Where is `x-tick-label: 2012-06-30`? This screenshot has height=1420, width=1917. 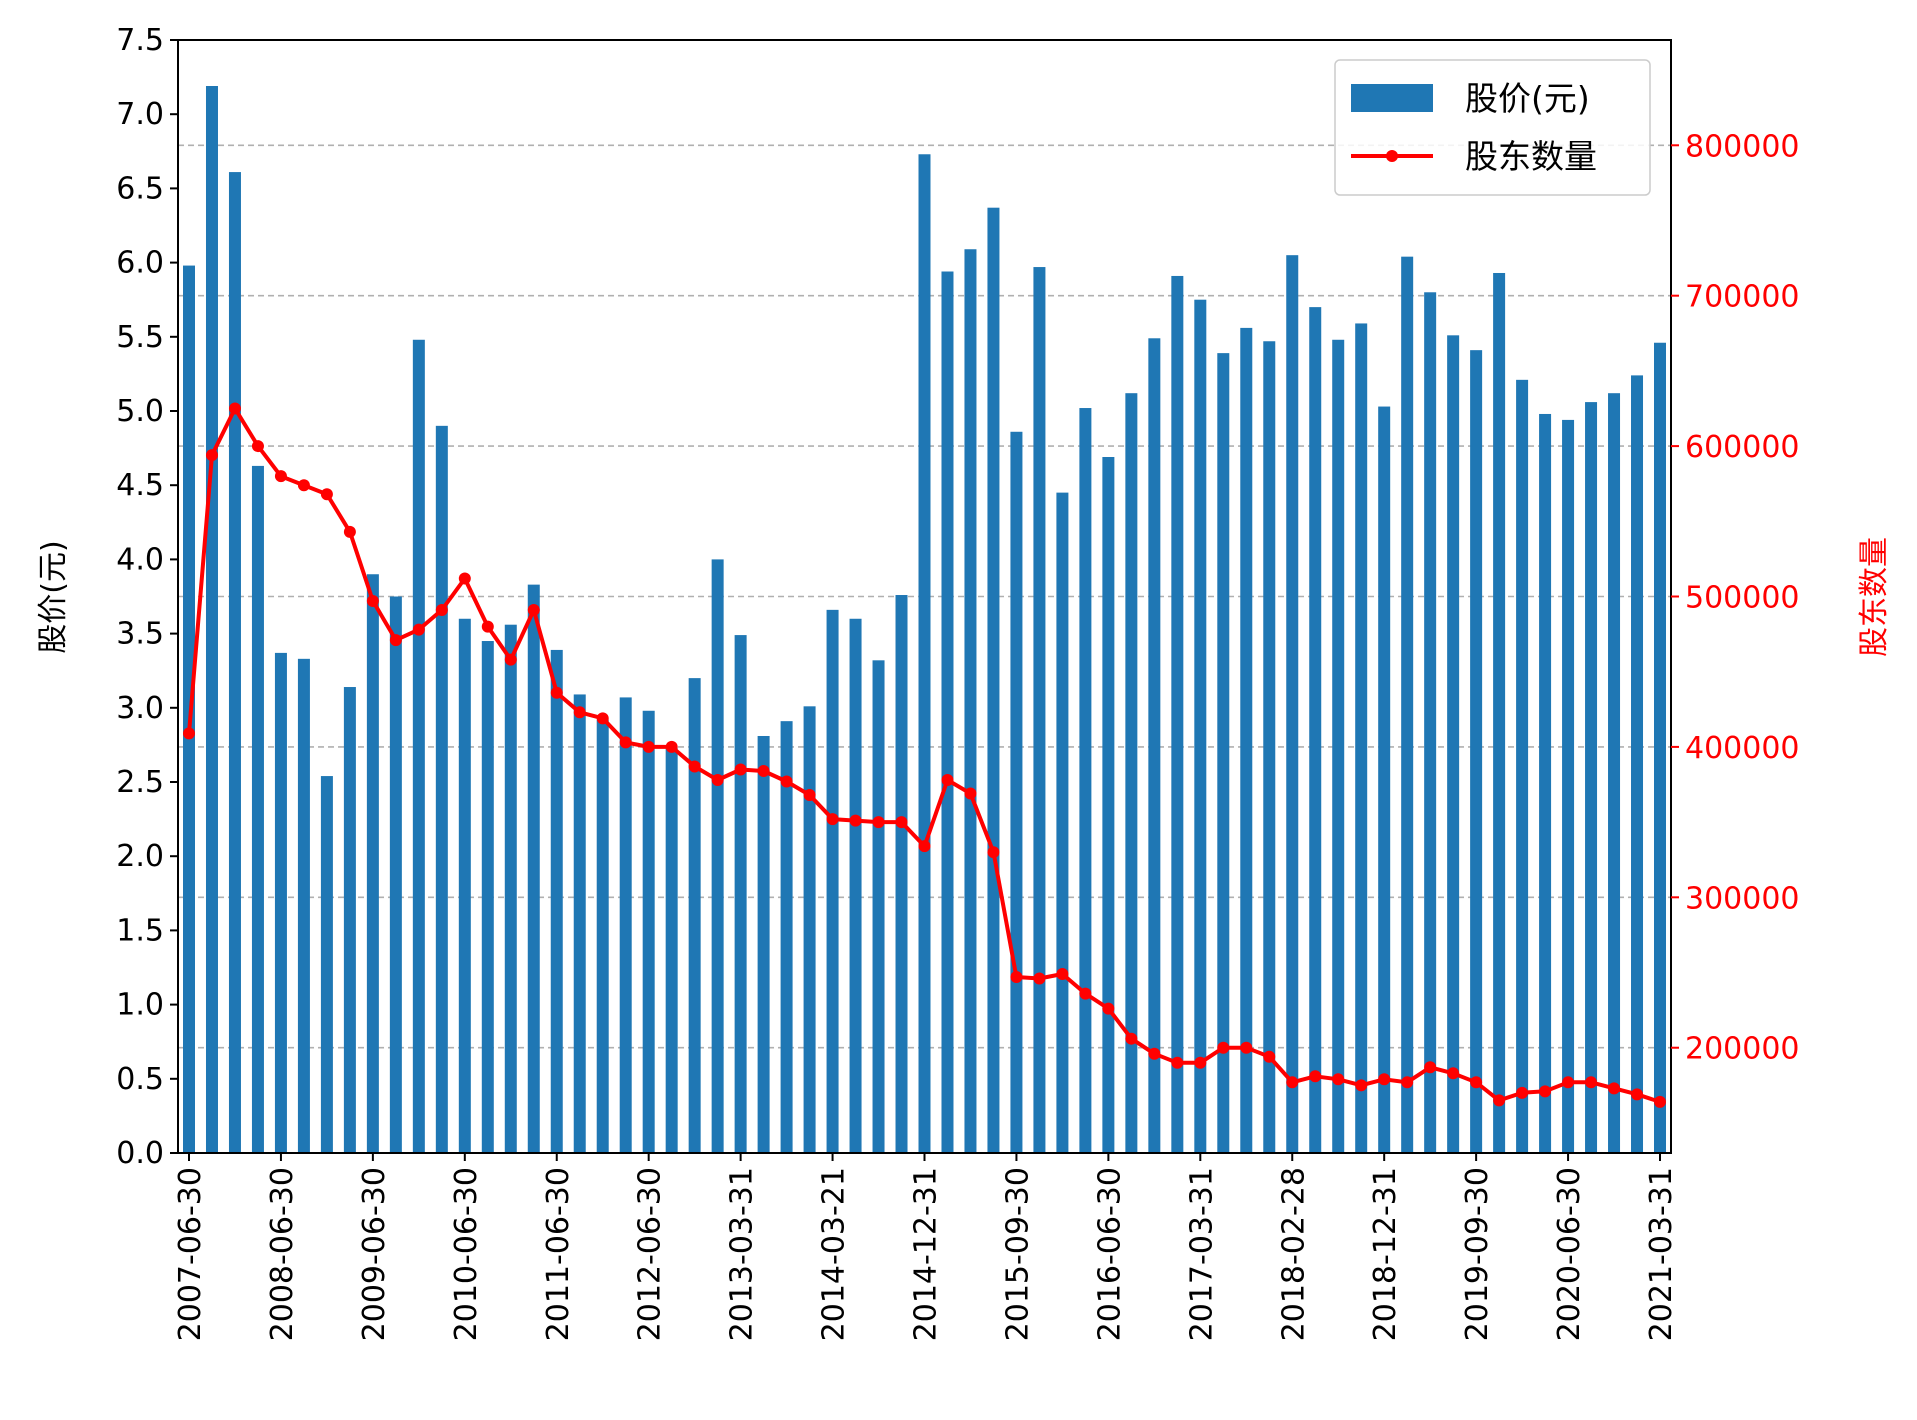
x-tick-label: 2012-06-30 is located at coordinates (650, 1254).